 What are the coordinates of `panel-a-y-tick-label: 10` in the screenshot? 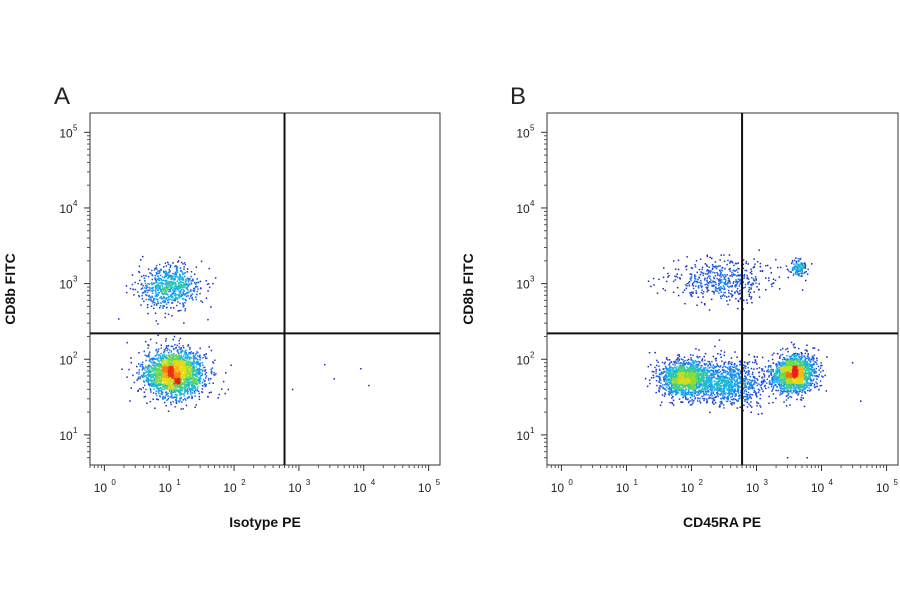 It's located at (66, 209).